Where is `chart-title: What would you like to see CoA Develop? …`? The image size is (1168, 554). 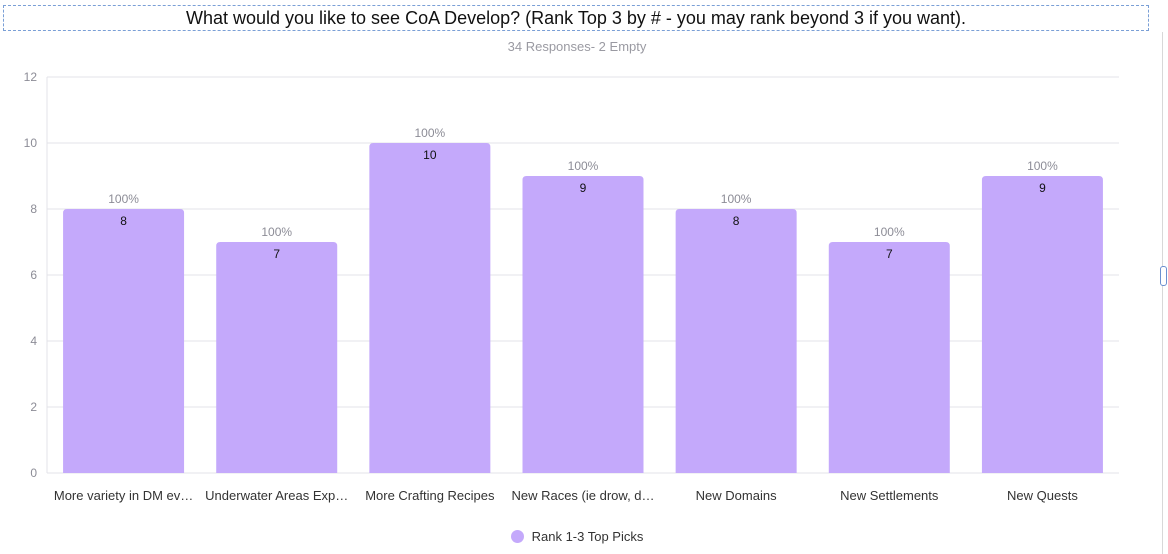 chart-title: What would you like to see CoA Develop? … is located at coordinates (576, 17).